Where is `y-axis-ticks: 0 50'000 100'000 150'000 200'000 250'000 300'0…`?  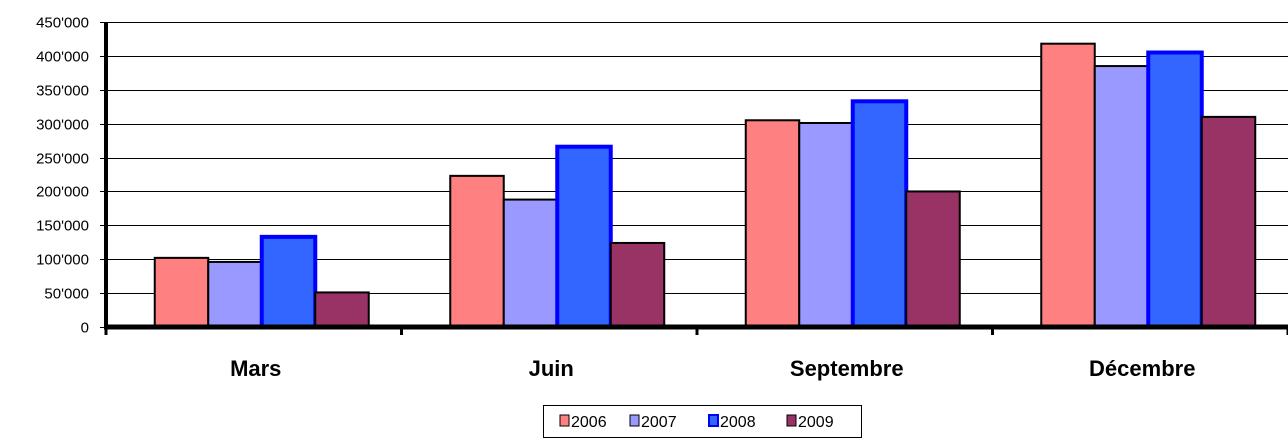
y-axis-ticks: 0 50'000 100'000 150'000 200'000 250'000 300'0… is located at coordinates (71, 176).